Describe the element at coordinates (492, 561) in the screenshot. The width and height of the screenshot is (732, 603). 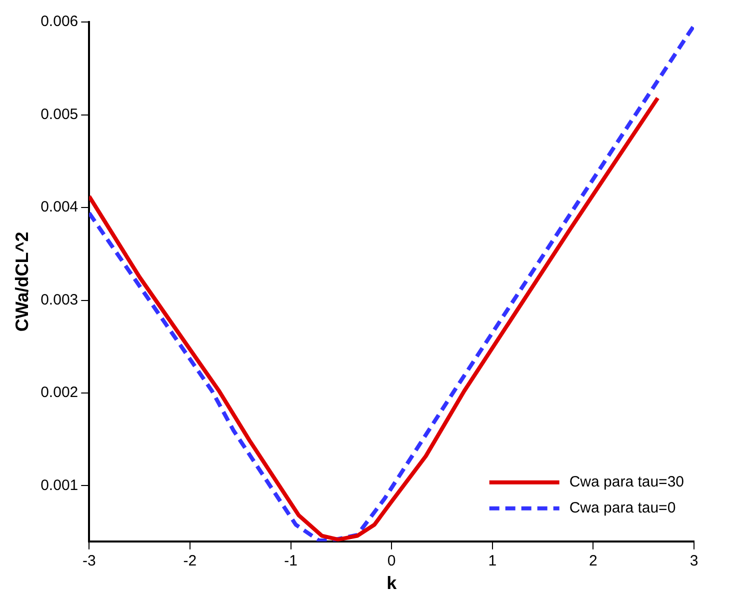
I see `x-tick-label: 1` at that location.